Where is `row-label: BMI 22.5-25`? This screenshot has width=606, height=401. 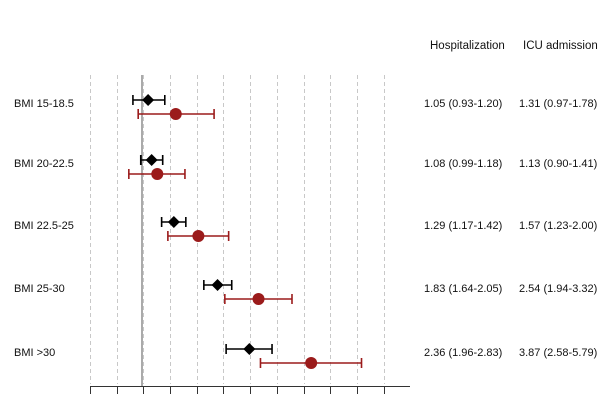 row-label: BMI 22.5-25 is located at coordinates (44, 226).